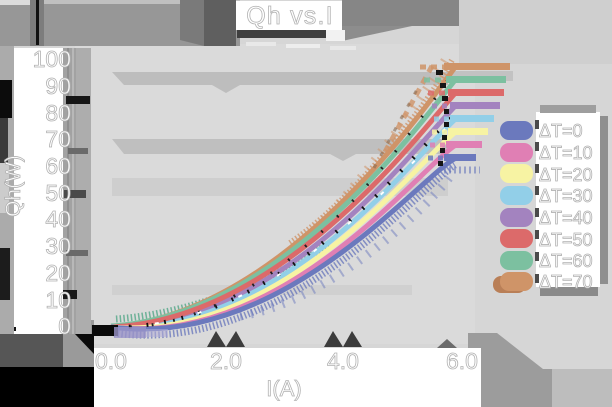  What do you see at coordinates (226, 361) in the screenshot?
I see `svg-text: 2.0` at bounding box center [226, 361].